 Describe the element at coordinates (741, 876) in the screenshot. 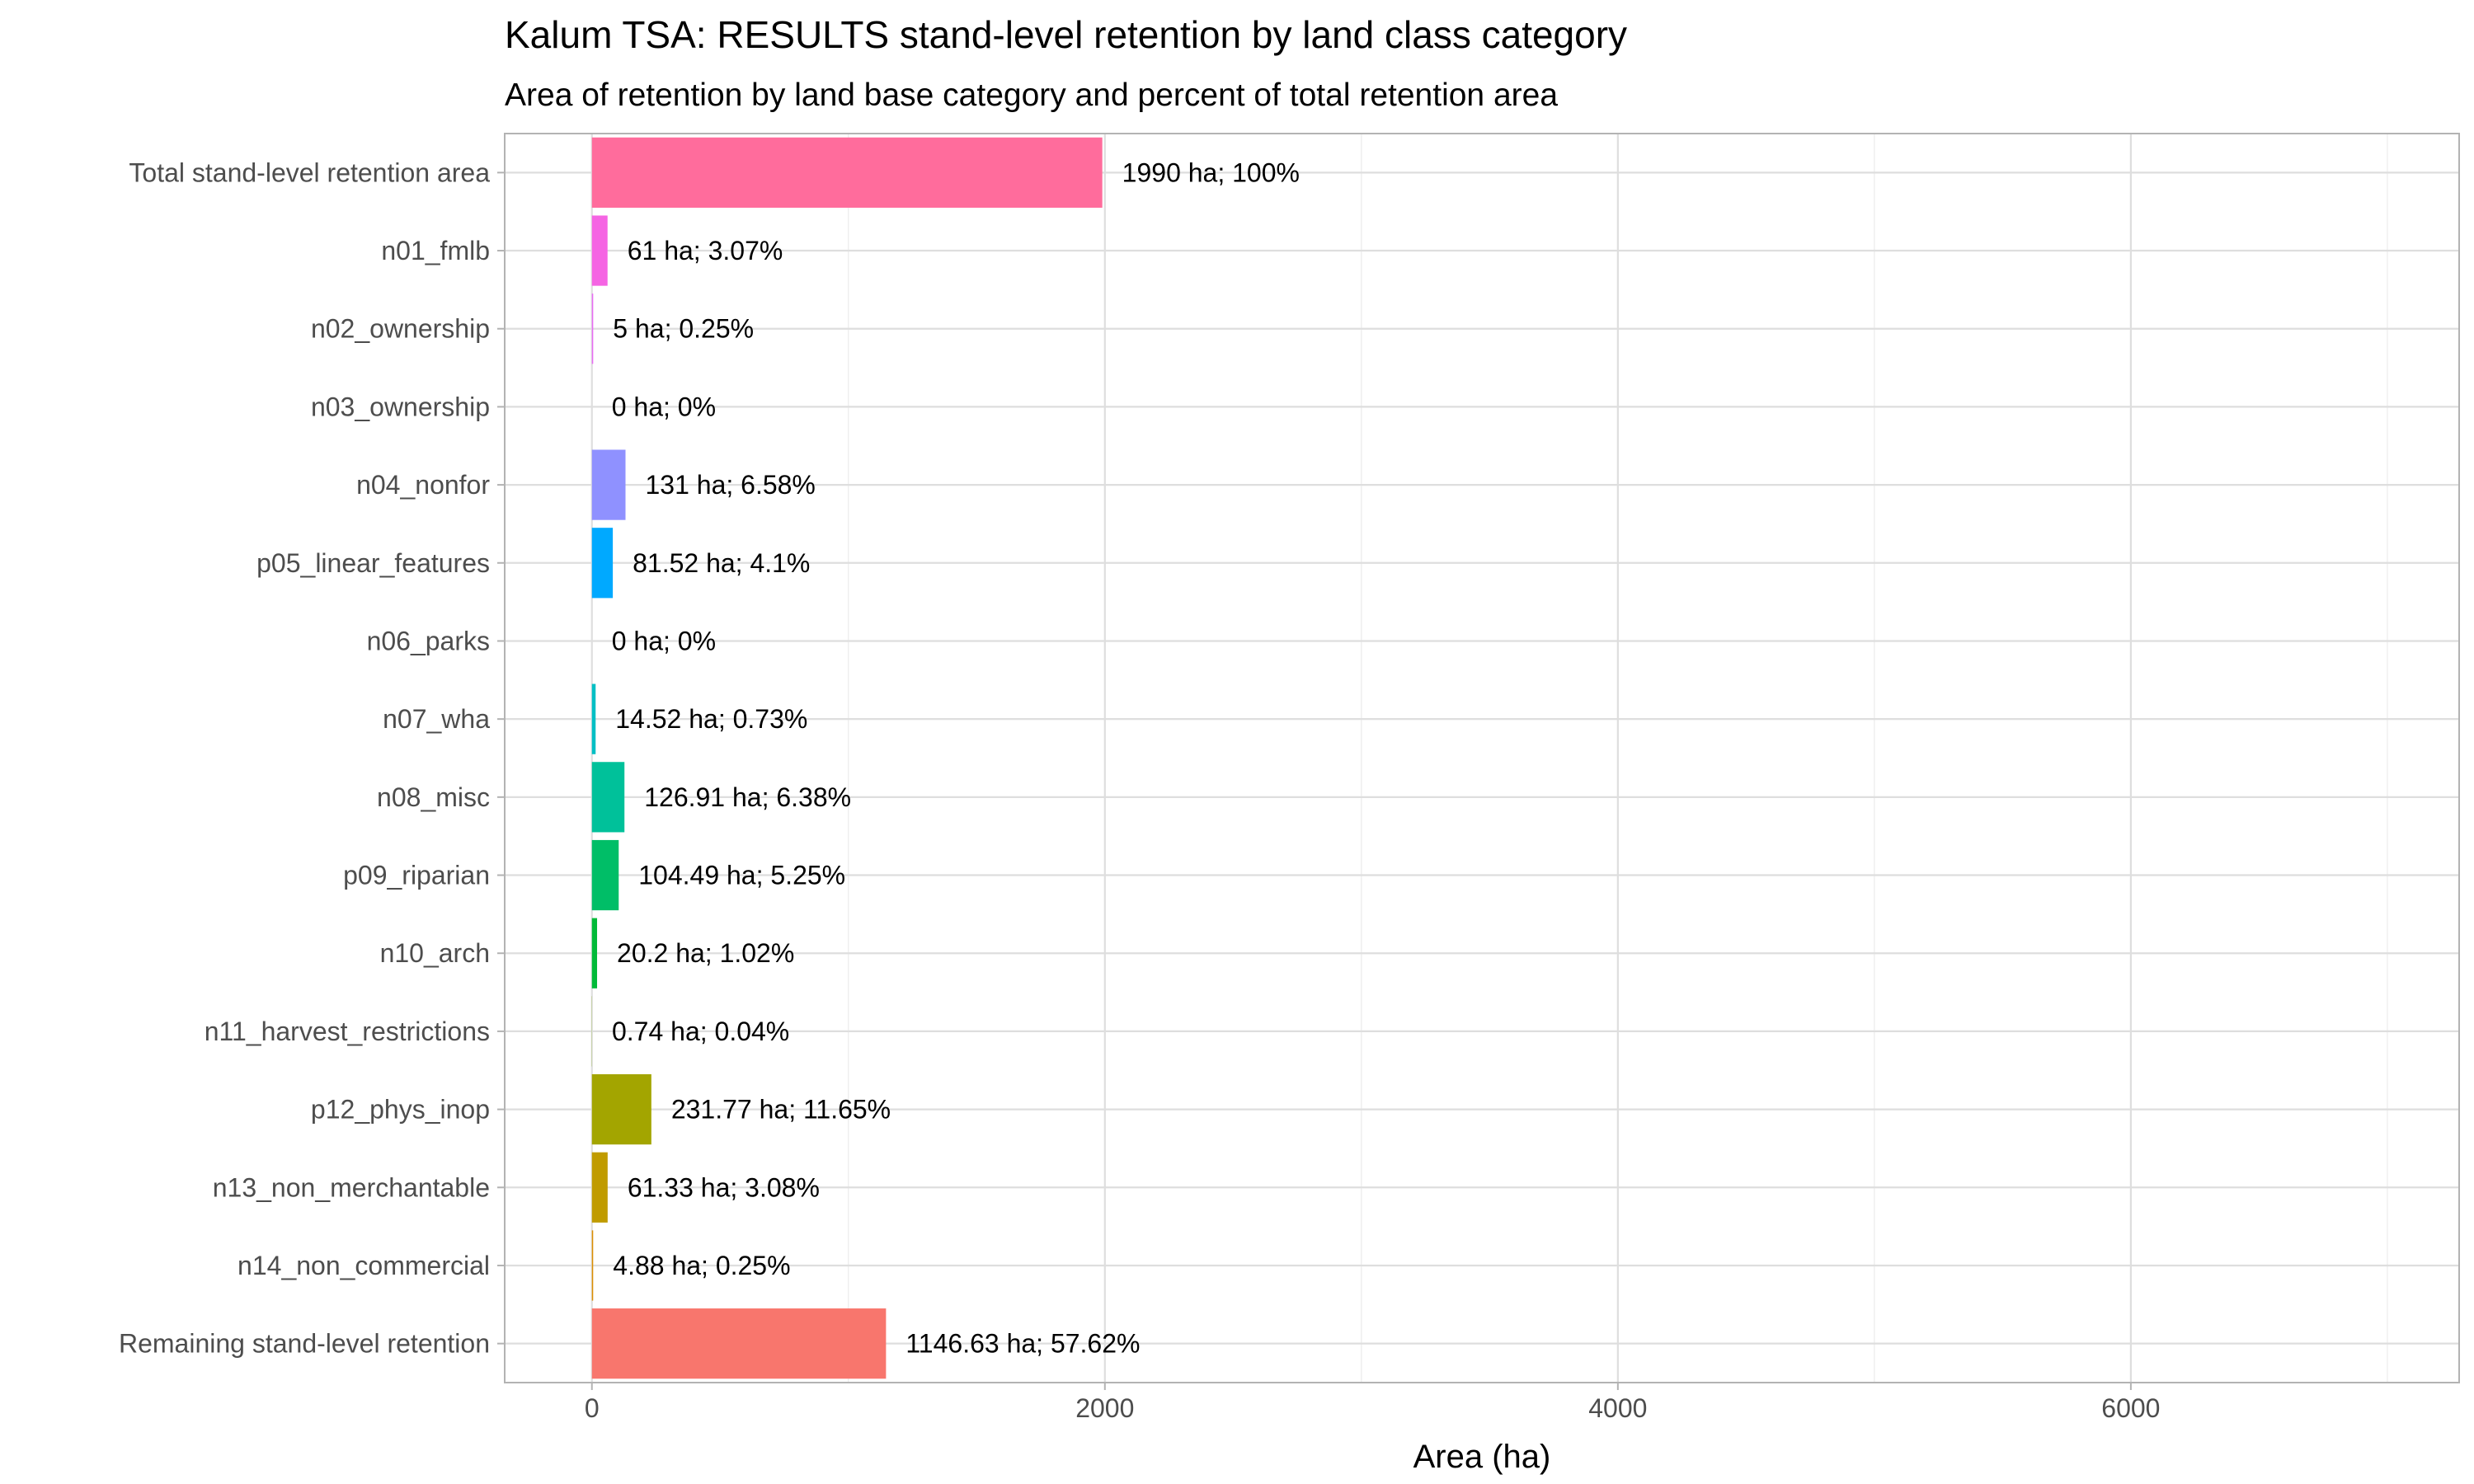

I see `data-label: 104.49 ha; 5.25%` at that location.